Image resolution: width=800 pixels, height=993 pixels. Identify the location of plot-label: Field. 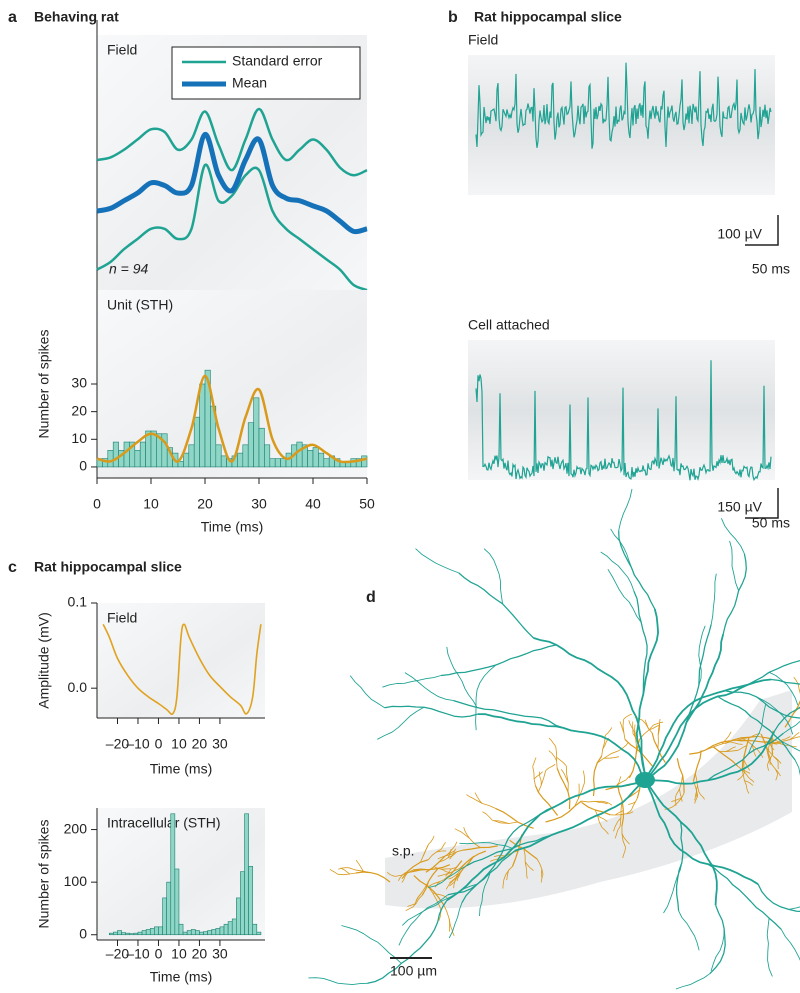
(122, 618).